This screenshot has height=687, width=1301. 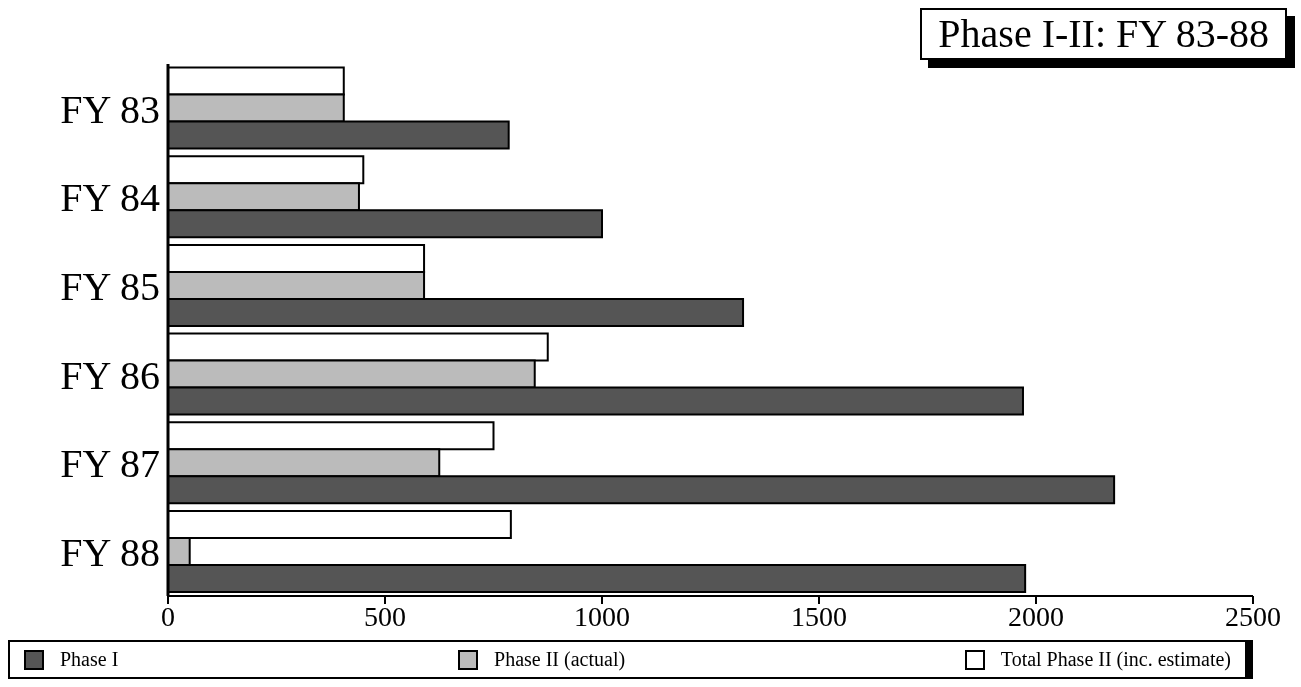 What do you see at coordinates (89, 659) in the screenshot?
I see `legend-label: Phase I` at bounding box center [89, 659].